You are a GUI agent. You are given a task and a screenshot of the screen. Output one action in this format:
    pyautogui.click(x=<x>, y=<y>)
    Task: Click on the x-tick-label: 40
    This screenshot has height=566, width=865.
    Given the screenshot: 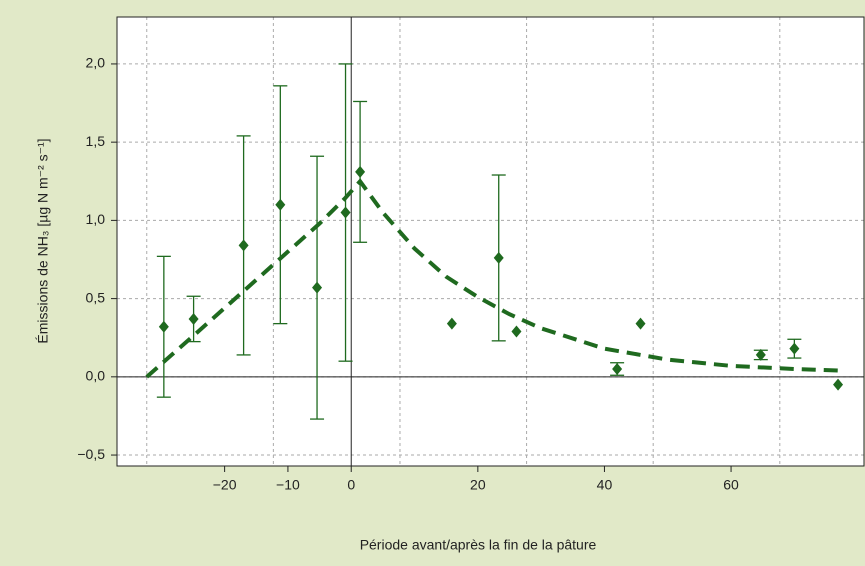 What is the action you would take?
    pyautogui.click(x=605, y=485)
    